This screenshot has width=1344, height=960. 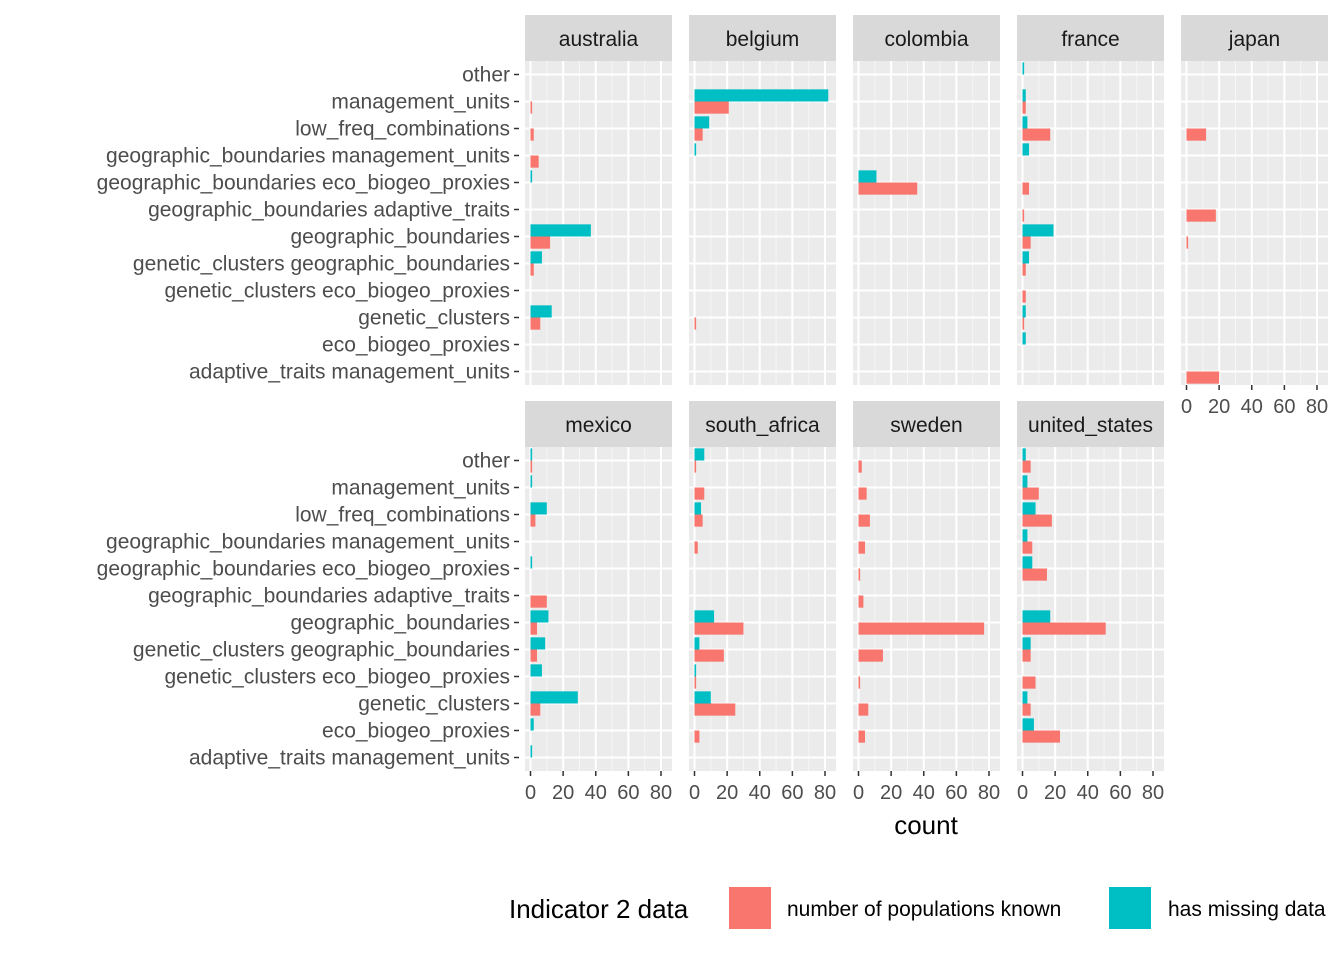 What do you see at coordinates (486, 75) in the screenshot?
I see `category-label: other` at bounding box center [486, 75].